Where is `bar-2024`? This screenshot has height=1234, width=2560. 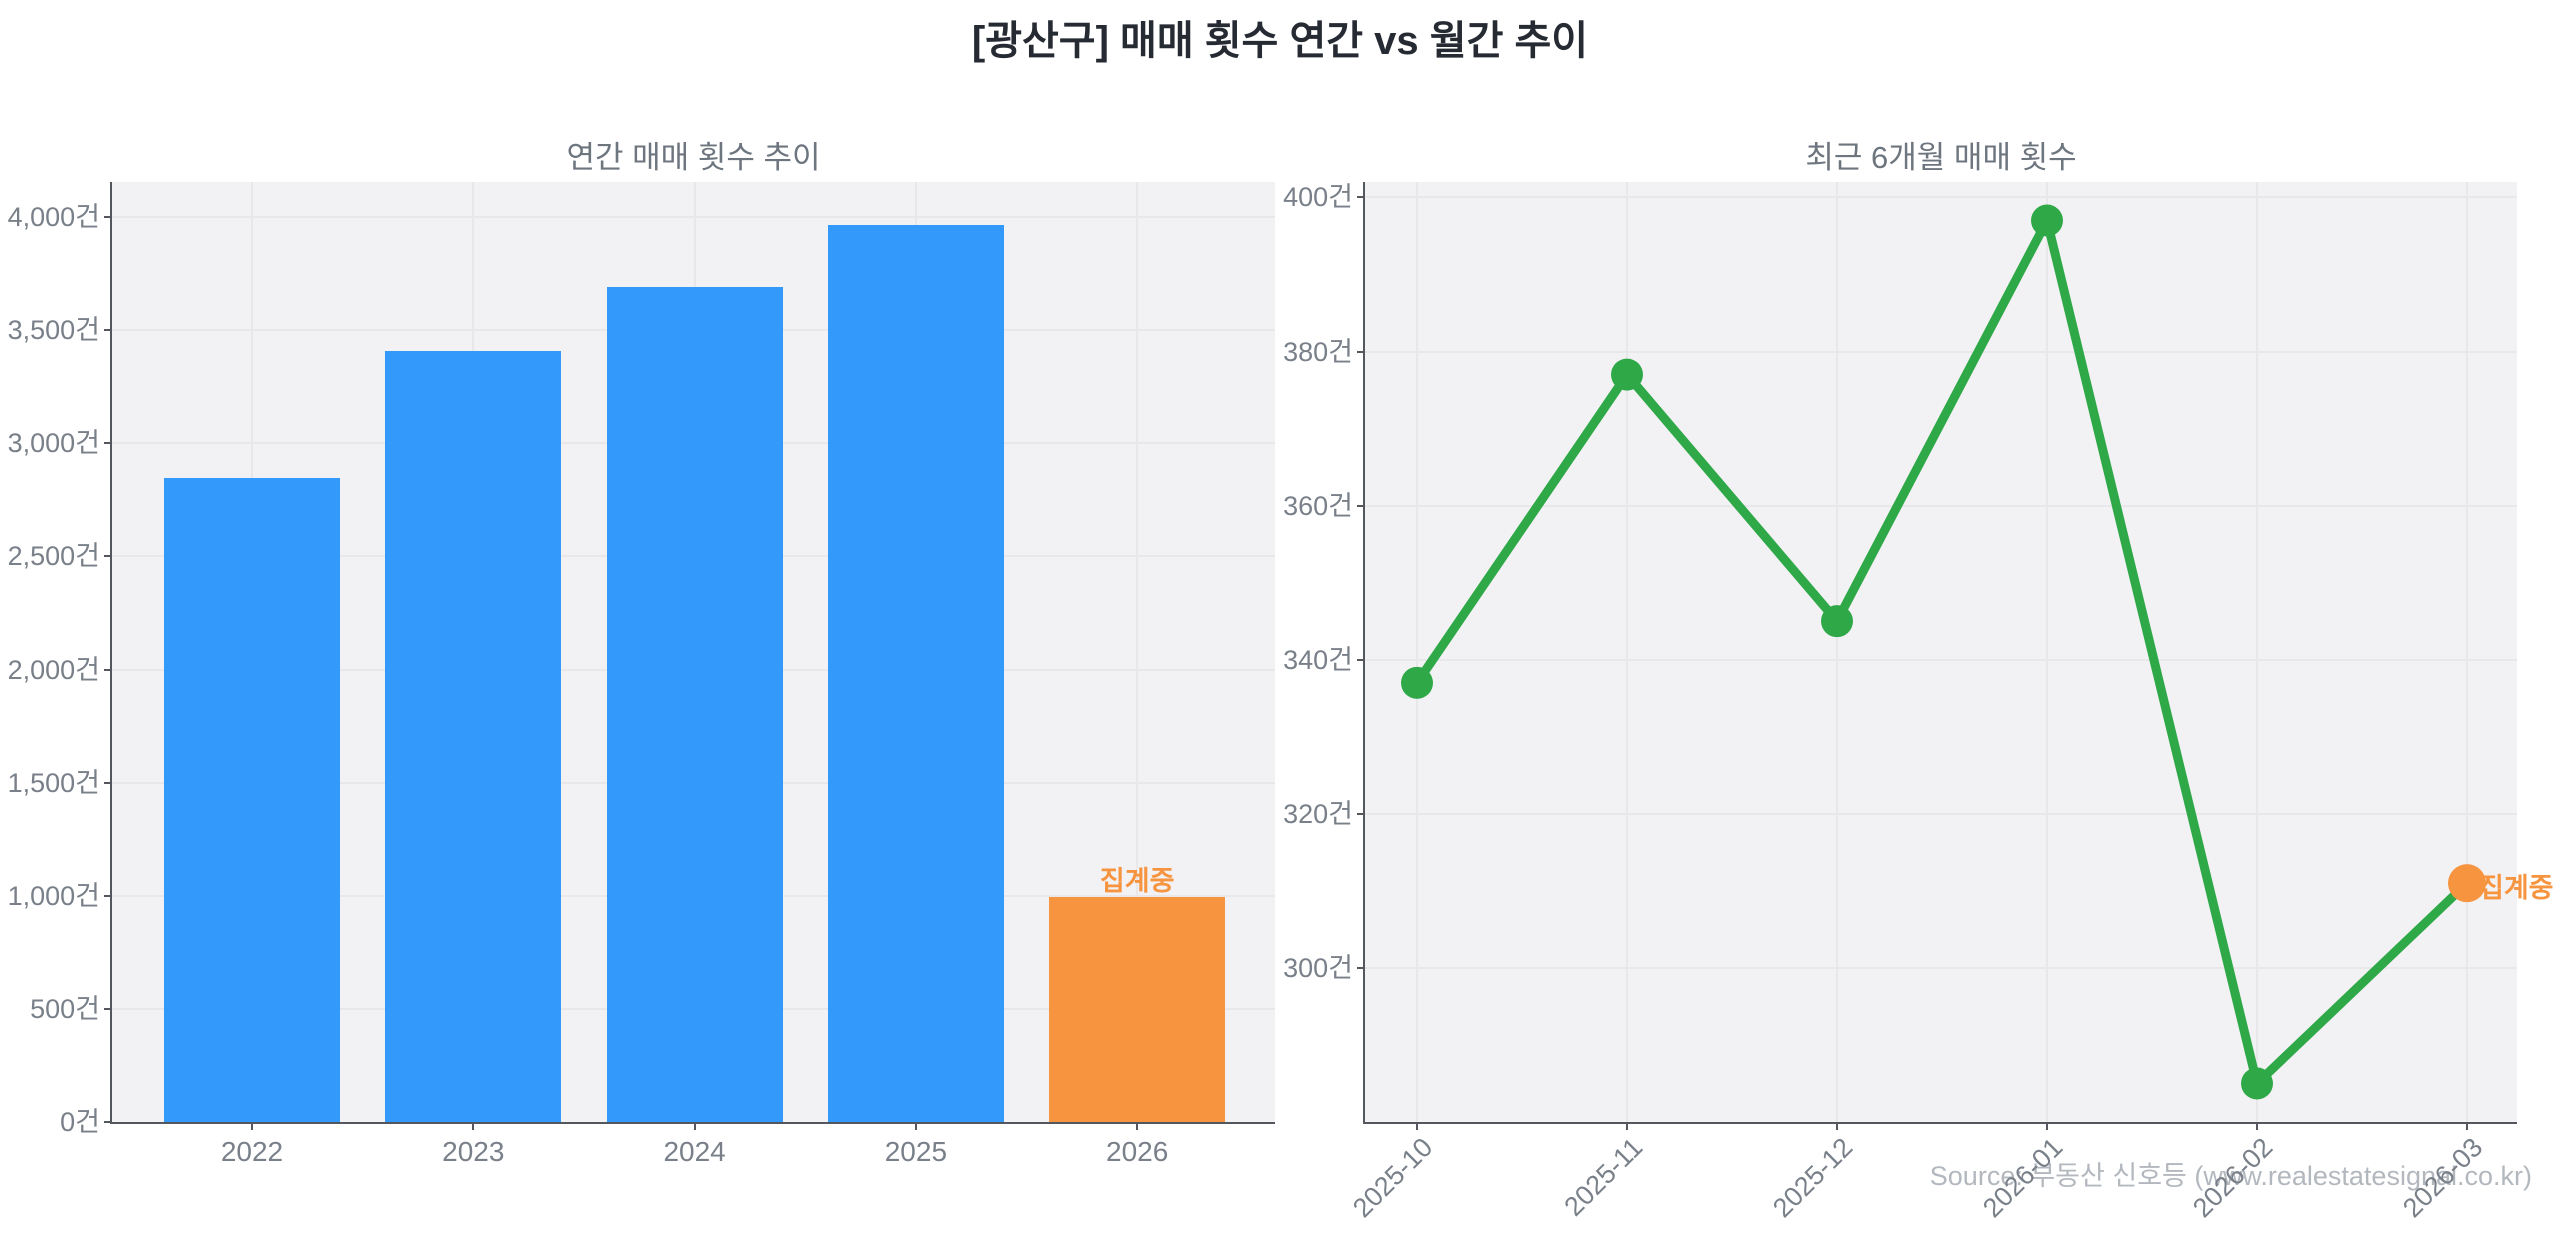 bar-2024 is located at coordinates (694, 704).